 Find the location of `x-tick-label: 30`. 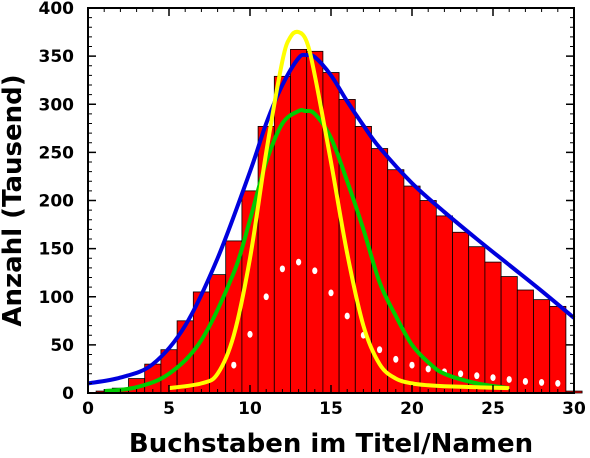

x-tick-label: 30 is located at coordinates (574, 409).